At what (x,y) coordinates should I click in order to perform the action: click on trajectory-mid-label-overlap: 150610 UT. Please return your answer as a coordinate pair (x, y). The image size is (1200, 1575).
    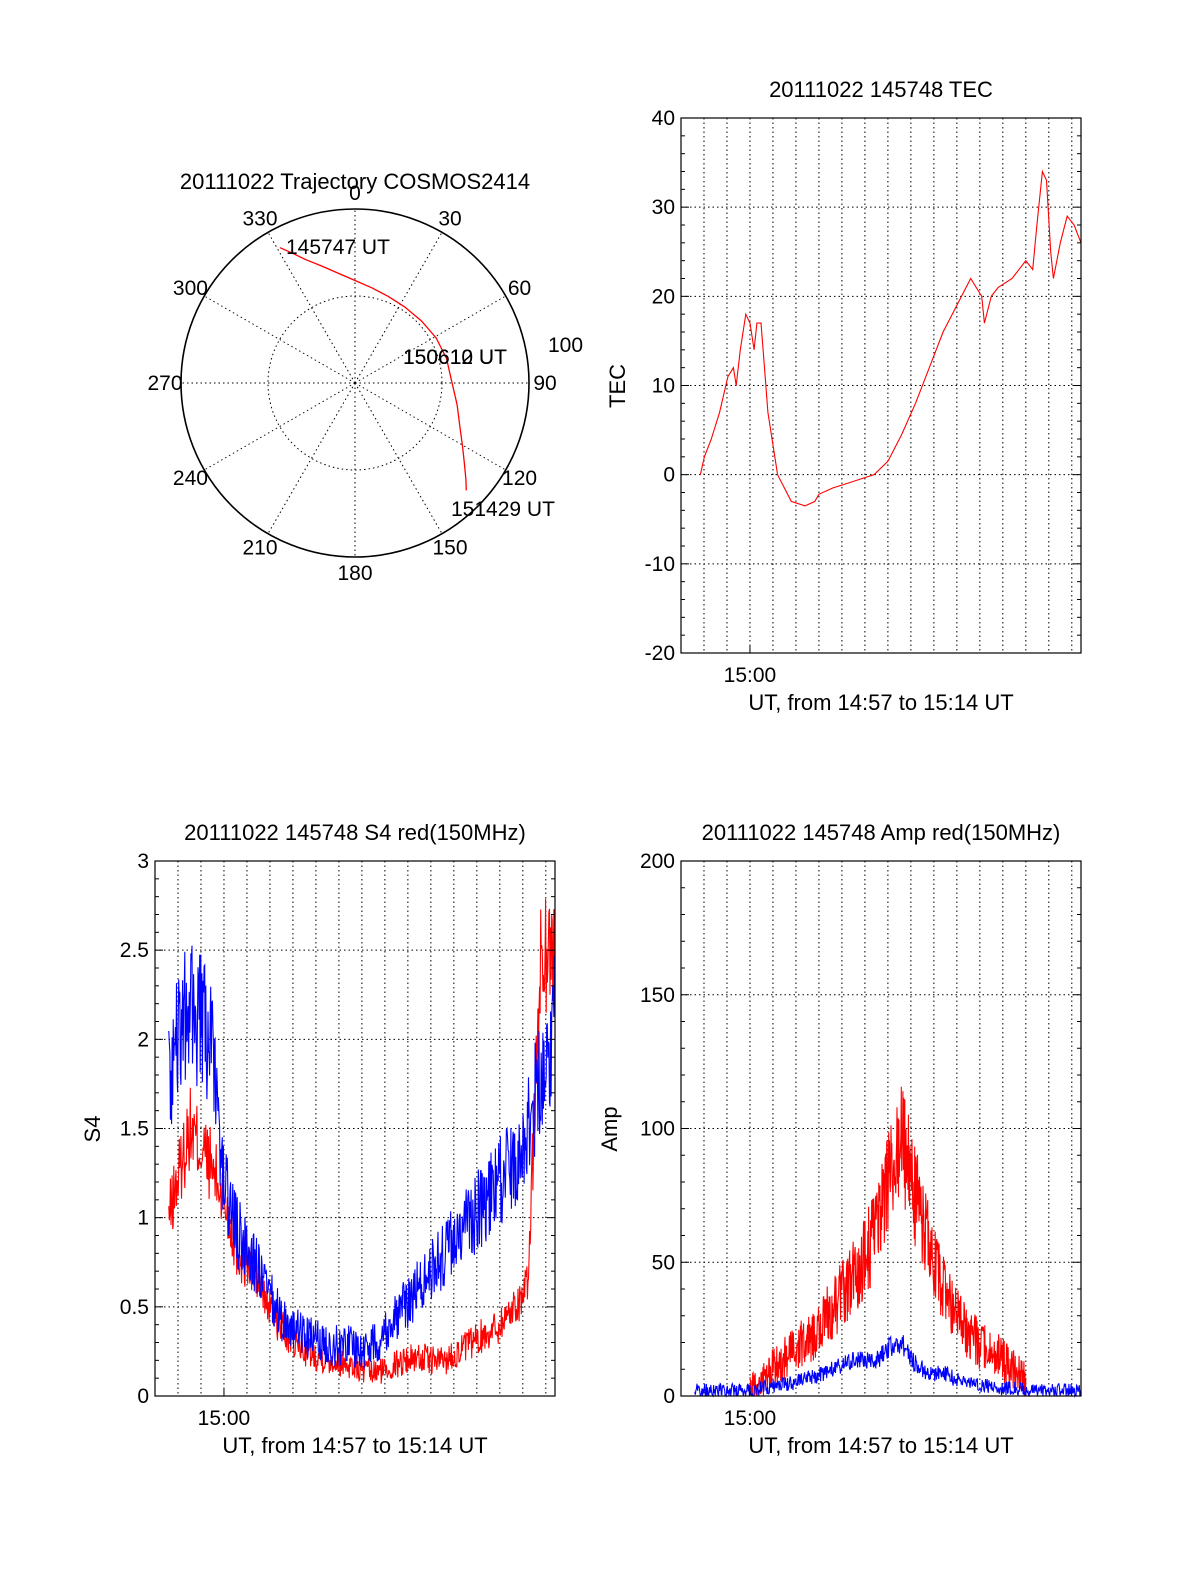
    Looking at the image, I should click on (455, 357).